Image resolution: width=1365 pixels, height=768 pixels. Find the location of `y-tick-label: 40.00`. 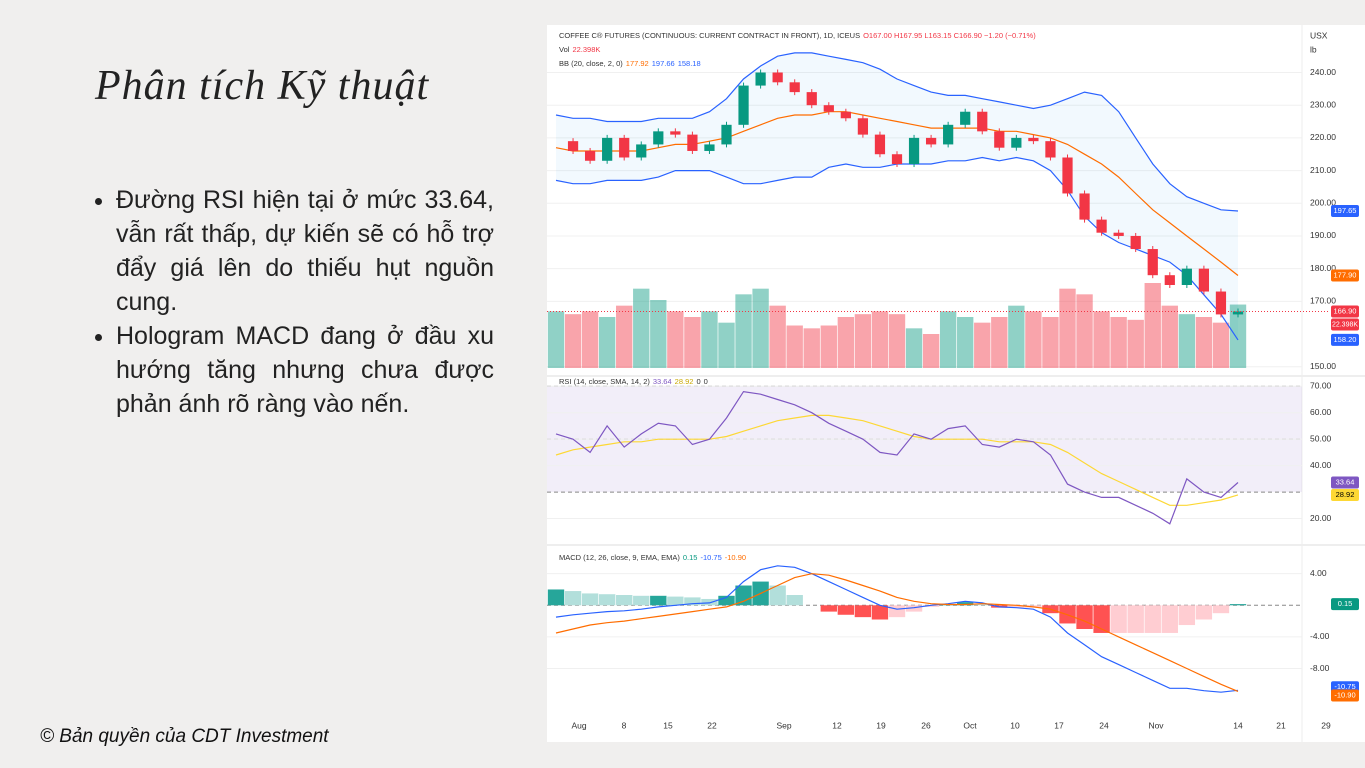

y-tick-label: 40.00 is located at coordinates (1321, 465).